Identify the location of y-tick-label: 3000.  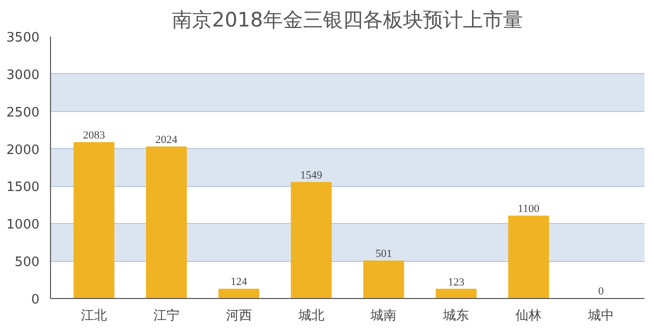
(23, 75).